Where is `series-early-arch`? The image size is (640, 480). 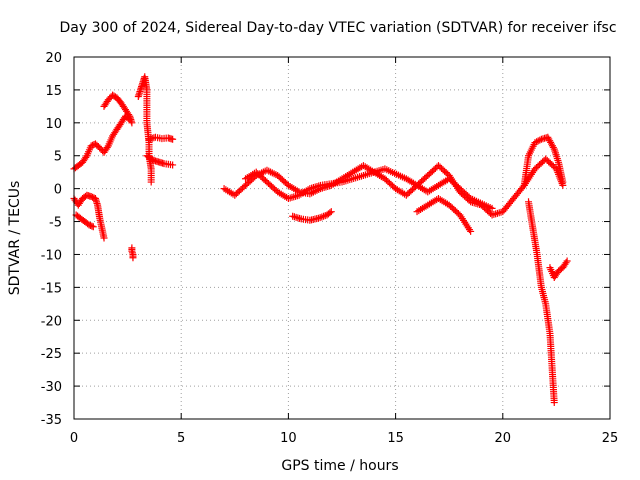
series-early-arch is located at coordinates (118, 109).